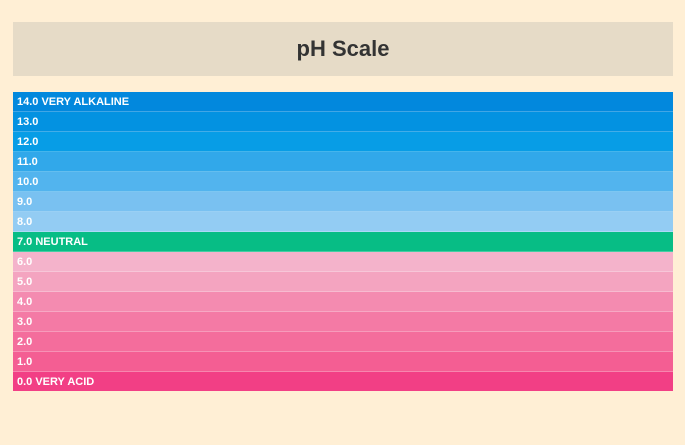 The image size is (685, 445). What do you see at coordinates (343, 322) in the screenshot?
I see `ph-level-3: 3.0` at bounding box center [343, 322].